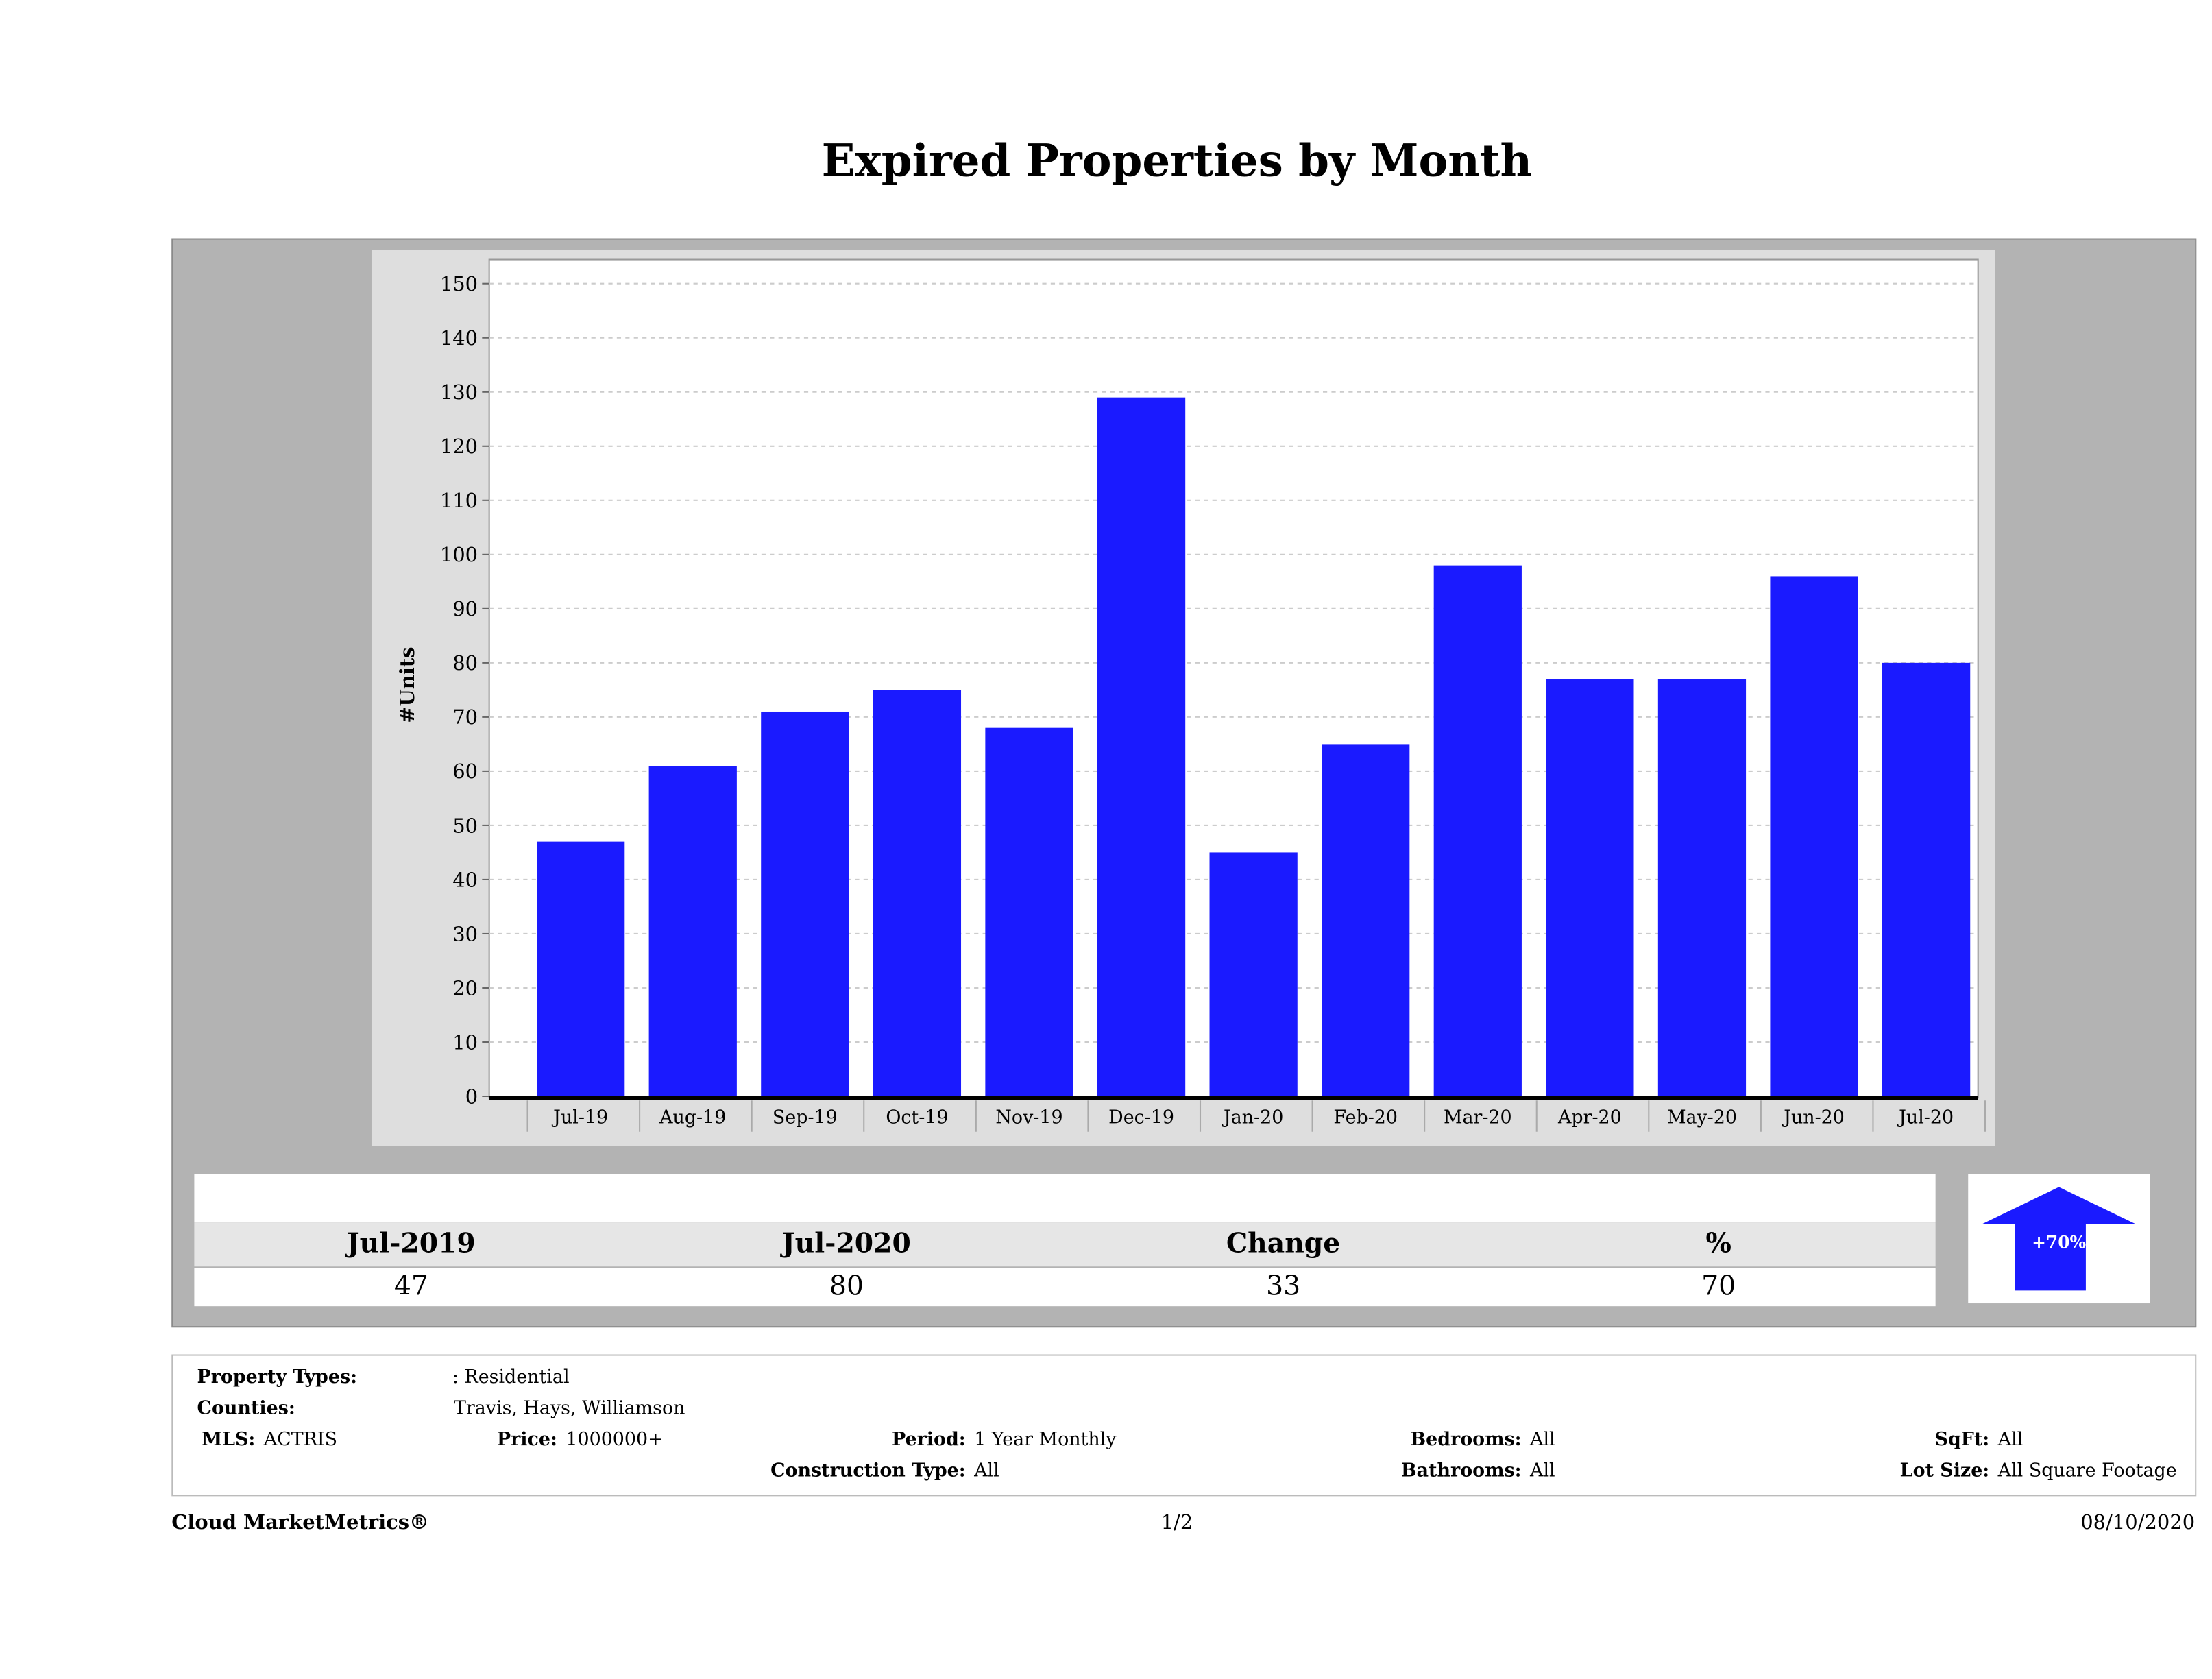 The image size is (2212, 1679). Describe the element at coordinates (526, 1440) in the screenshot. I see `price-label: Price:` at that location.